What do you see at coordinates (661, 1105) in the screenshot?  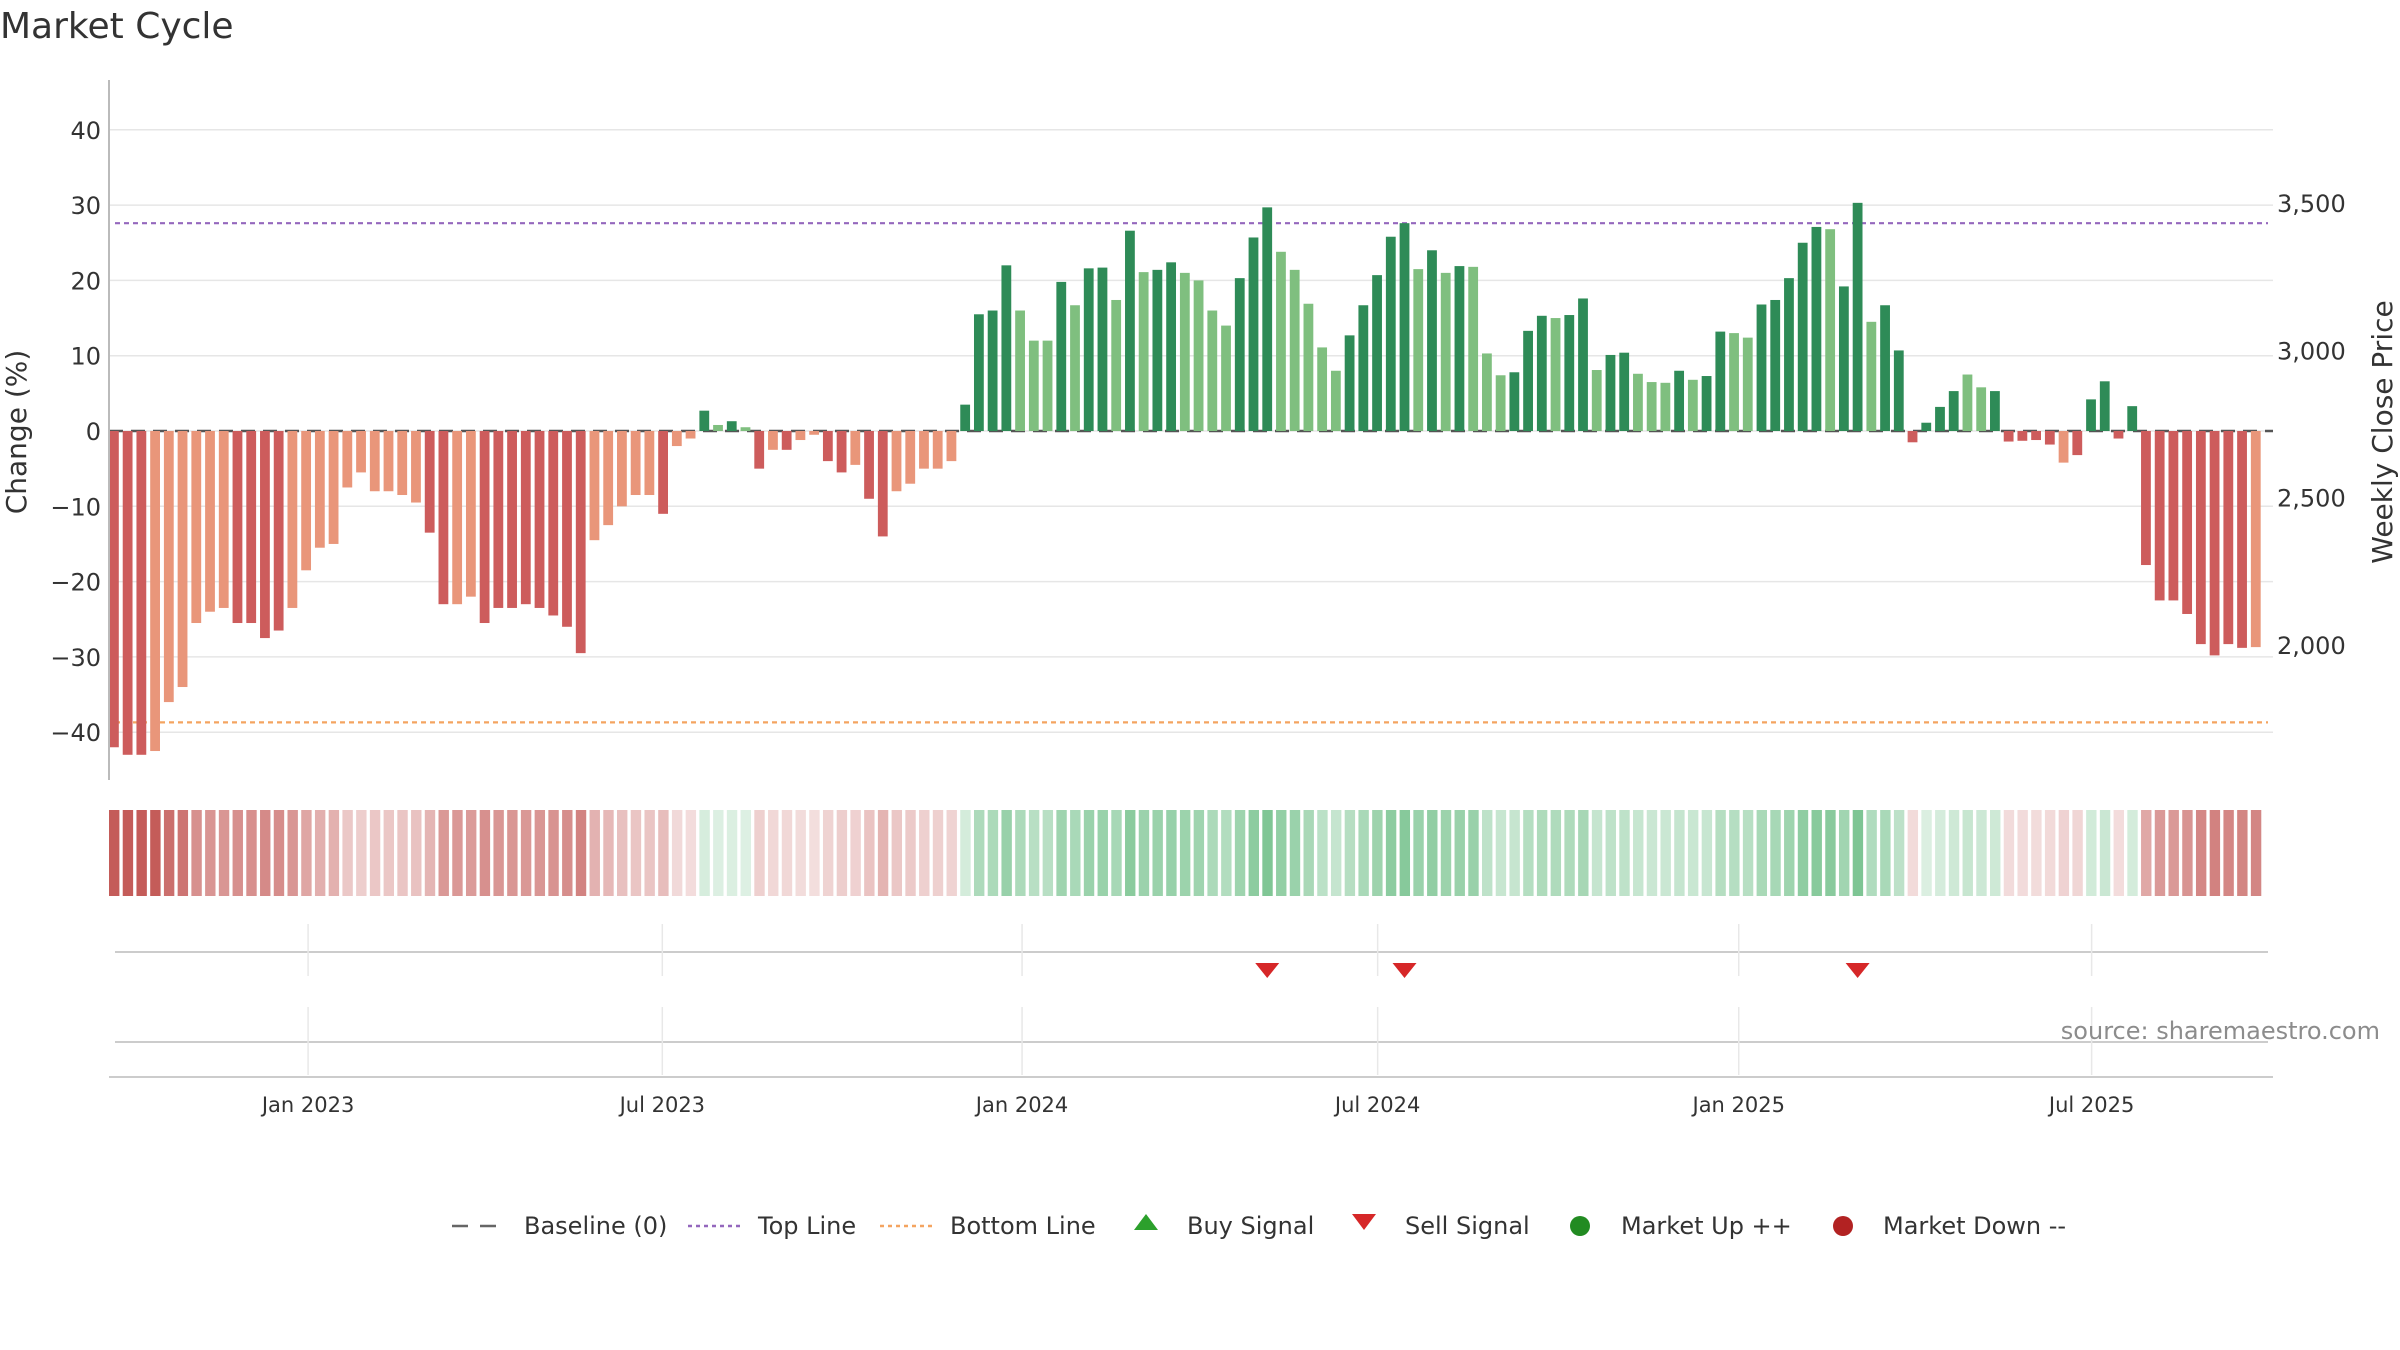 I see `x-tick-label: Jul 2023` at bounding box center [661, 1105].